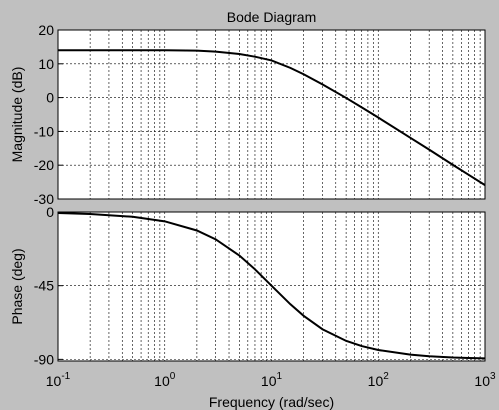 Image resolution: width=499 pixels, height=410 pixels. I want to click on x-tick-label: 10², so click(379, 380).